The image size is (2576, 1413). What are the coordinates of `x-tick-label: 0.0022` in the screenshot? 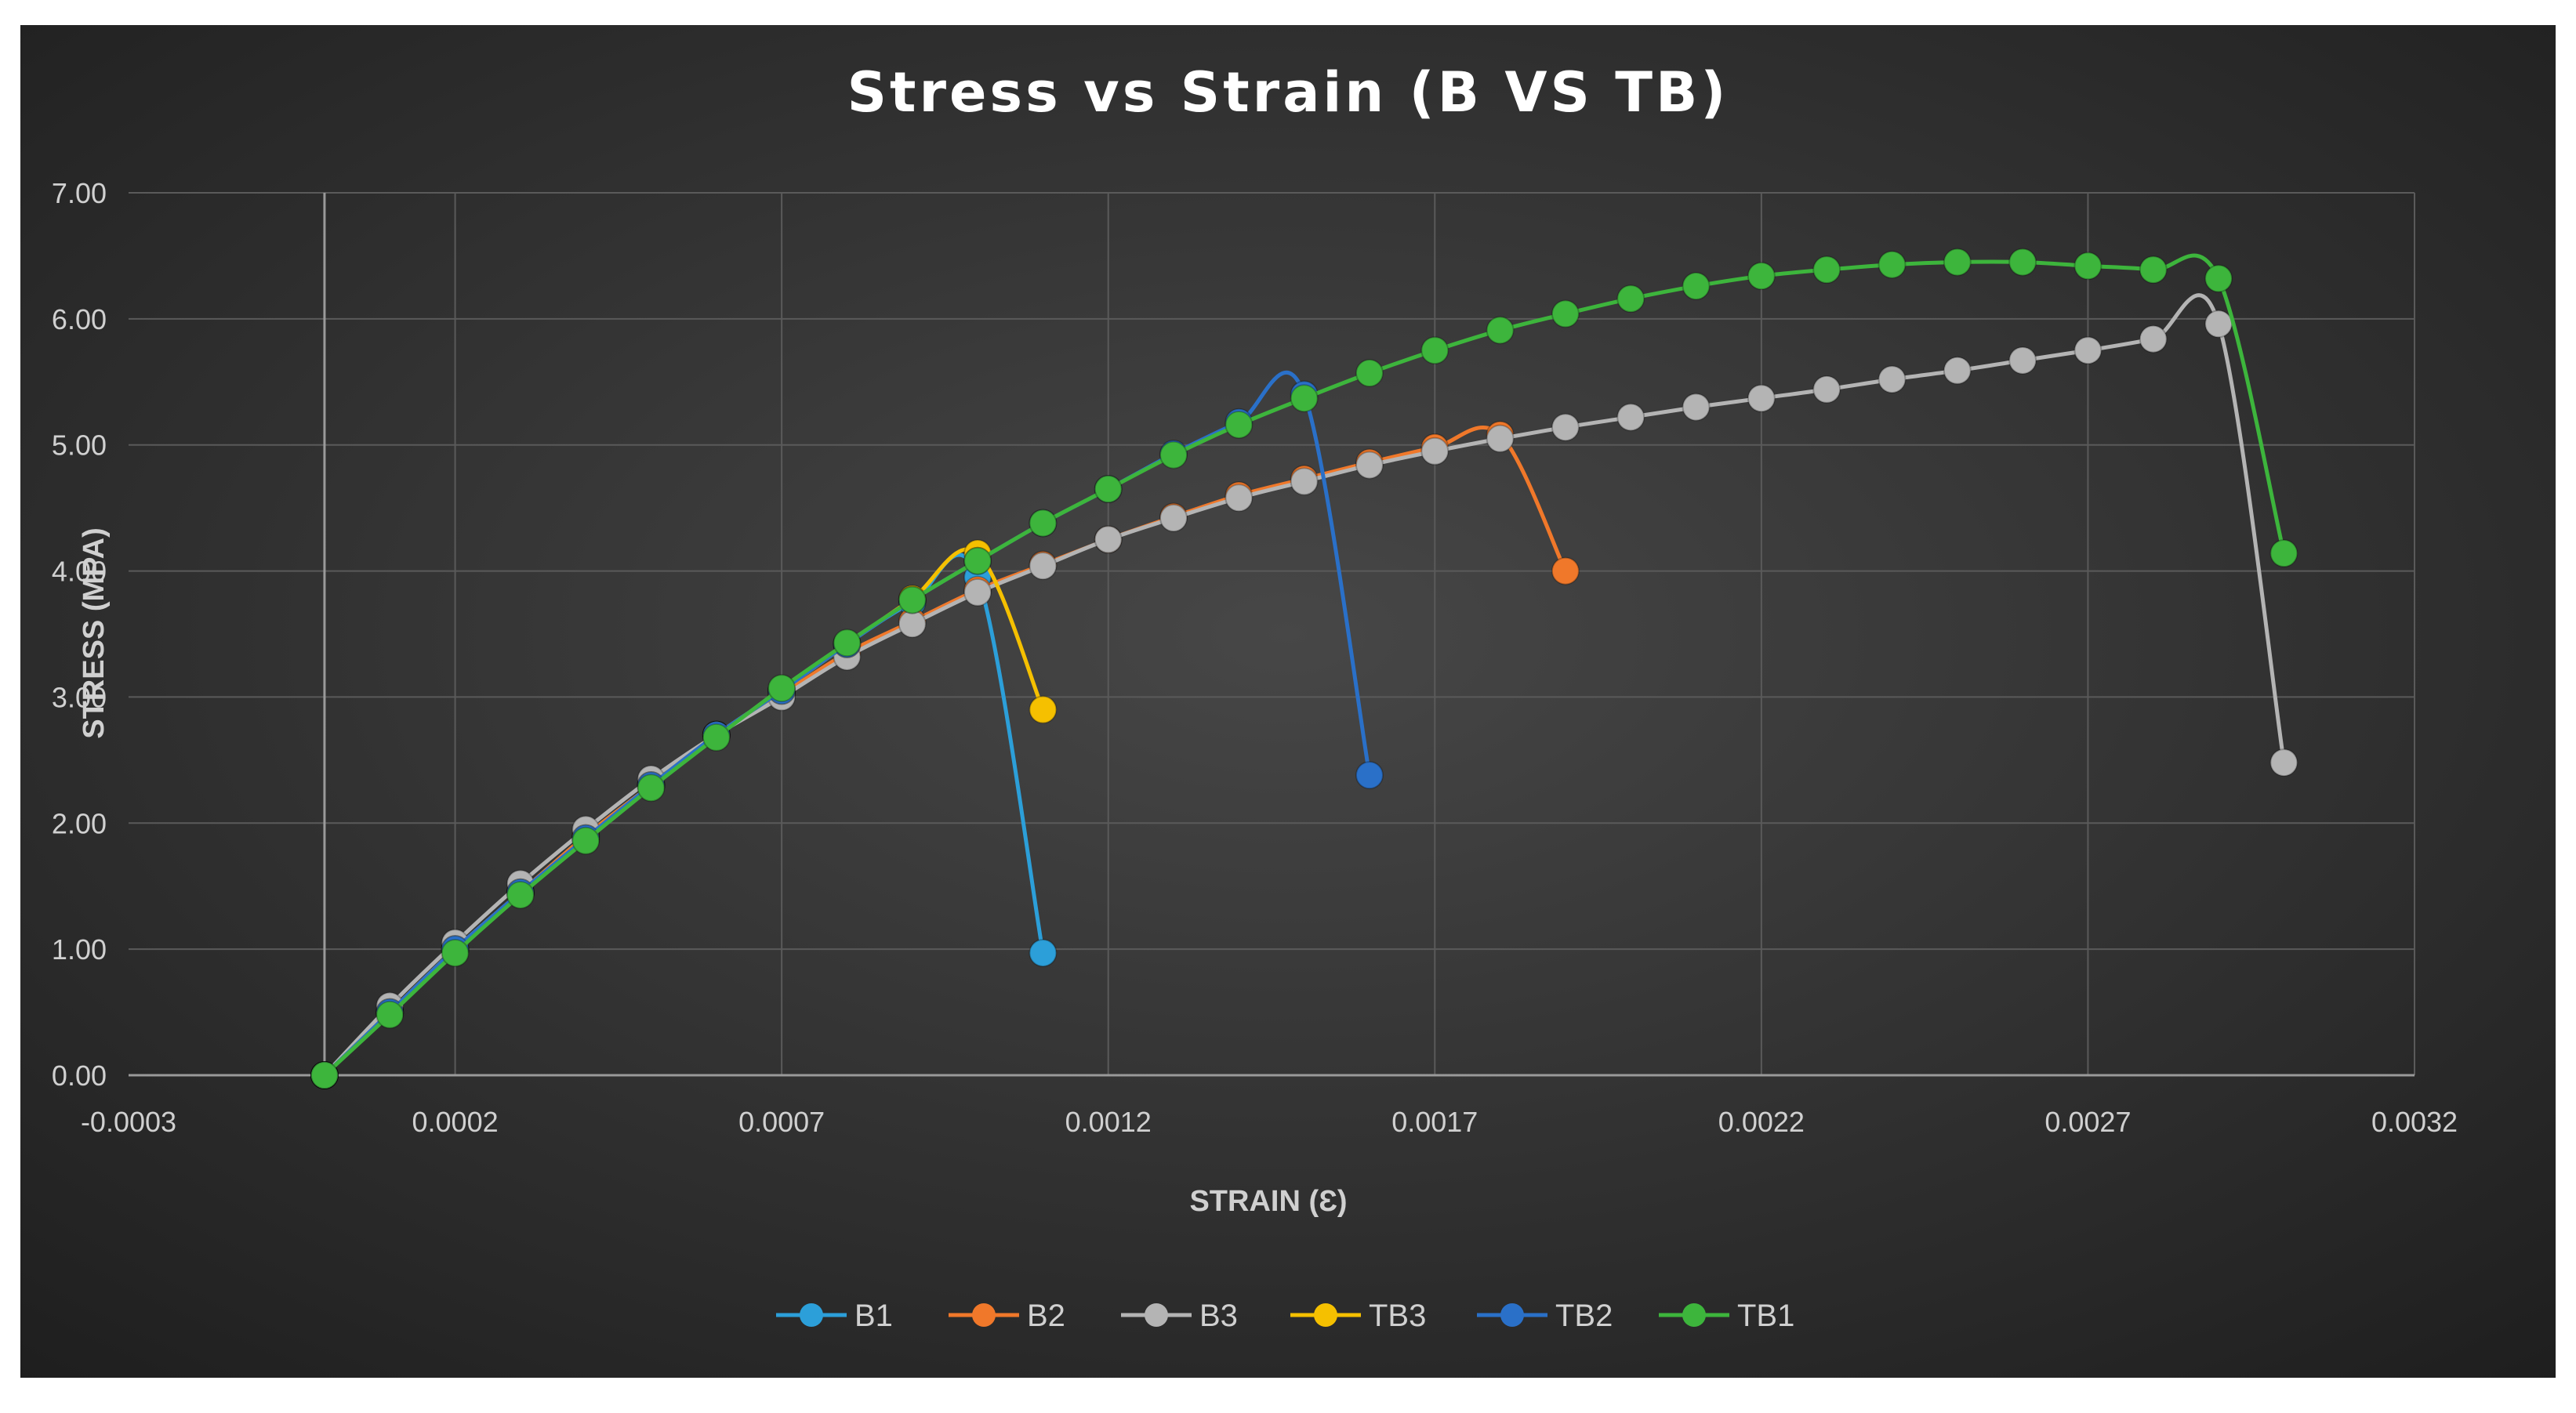 It's located at (1762, 1122).